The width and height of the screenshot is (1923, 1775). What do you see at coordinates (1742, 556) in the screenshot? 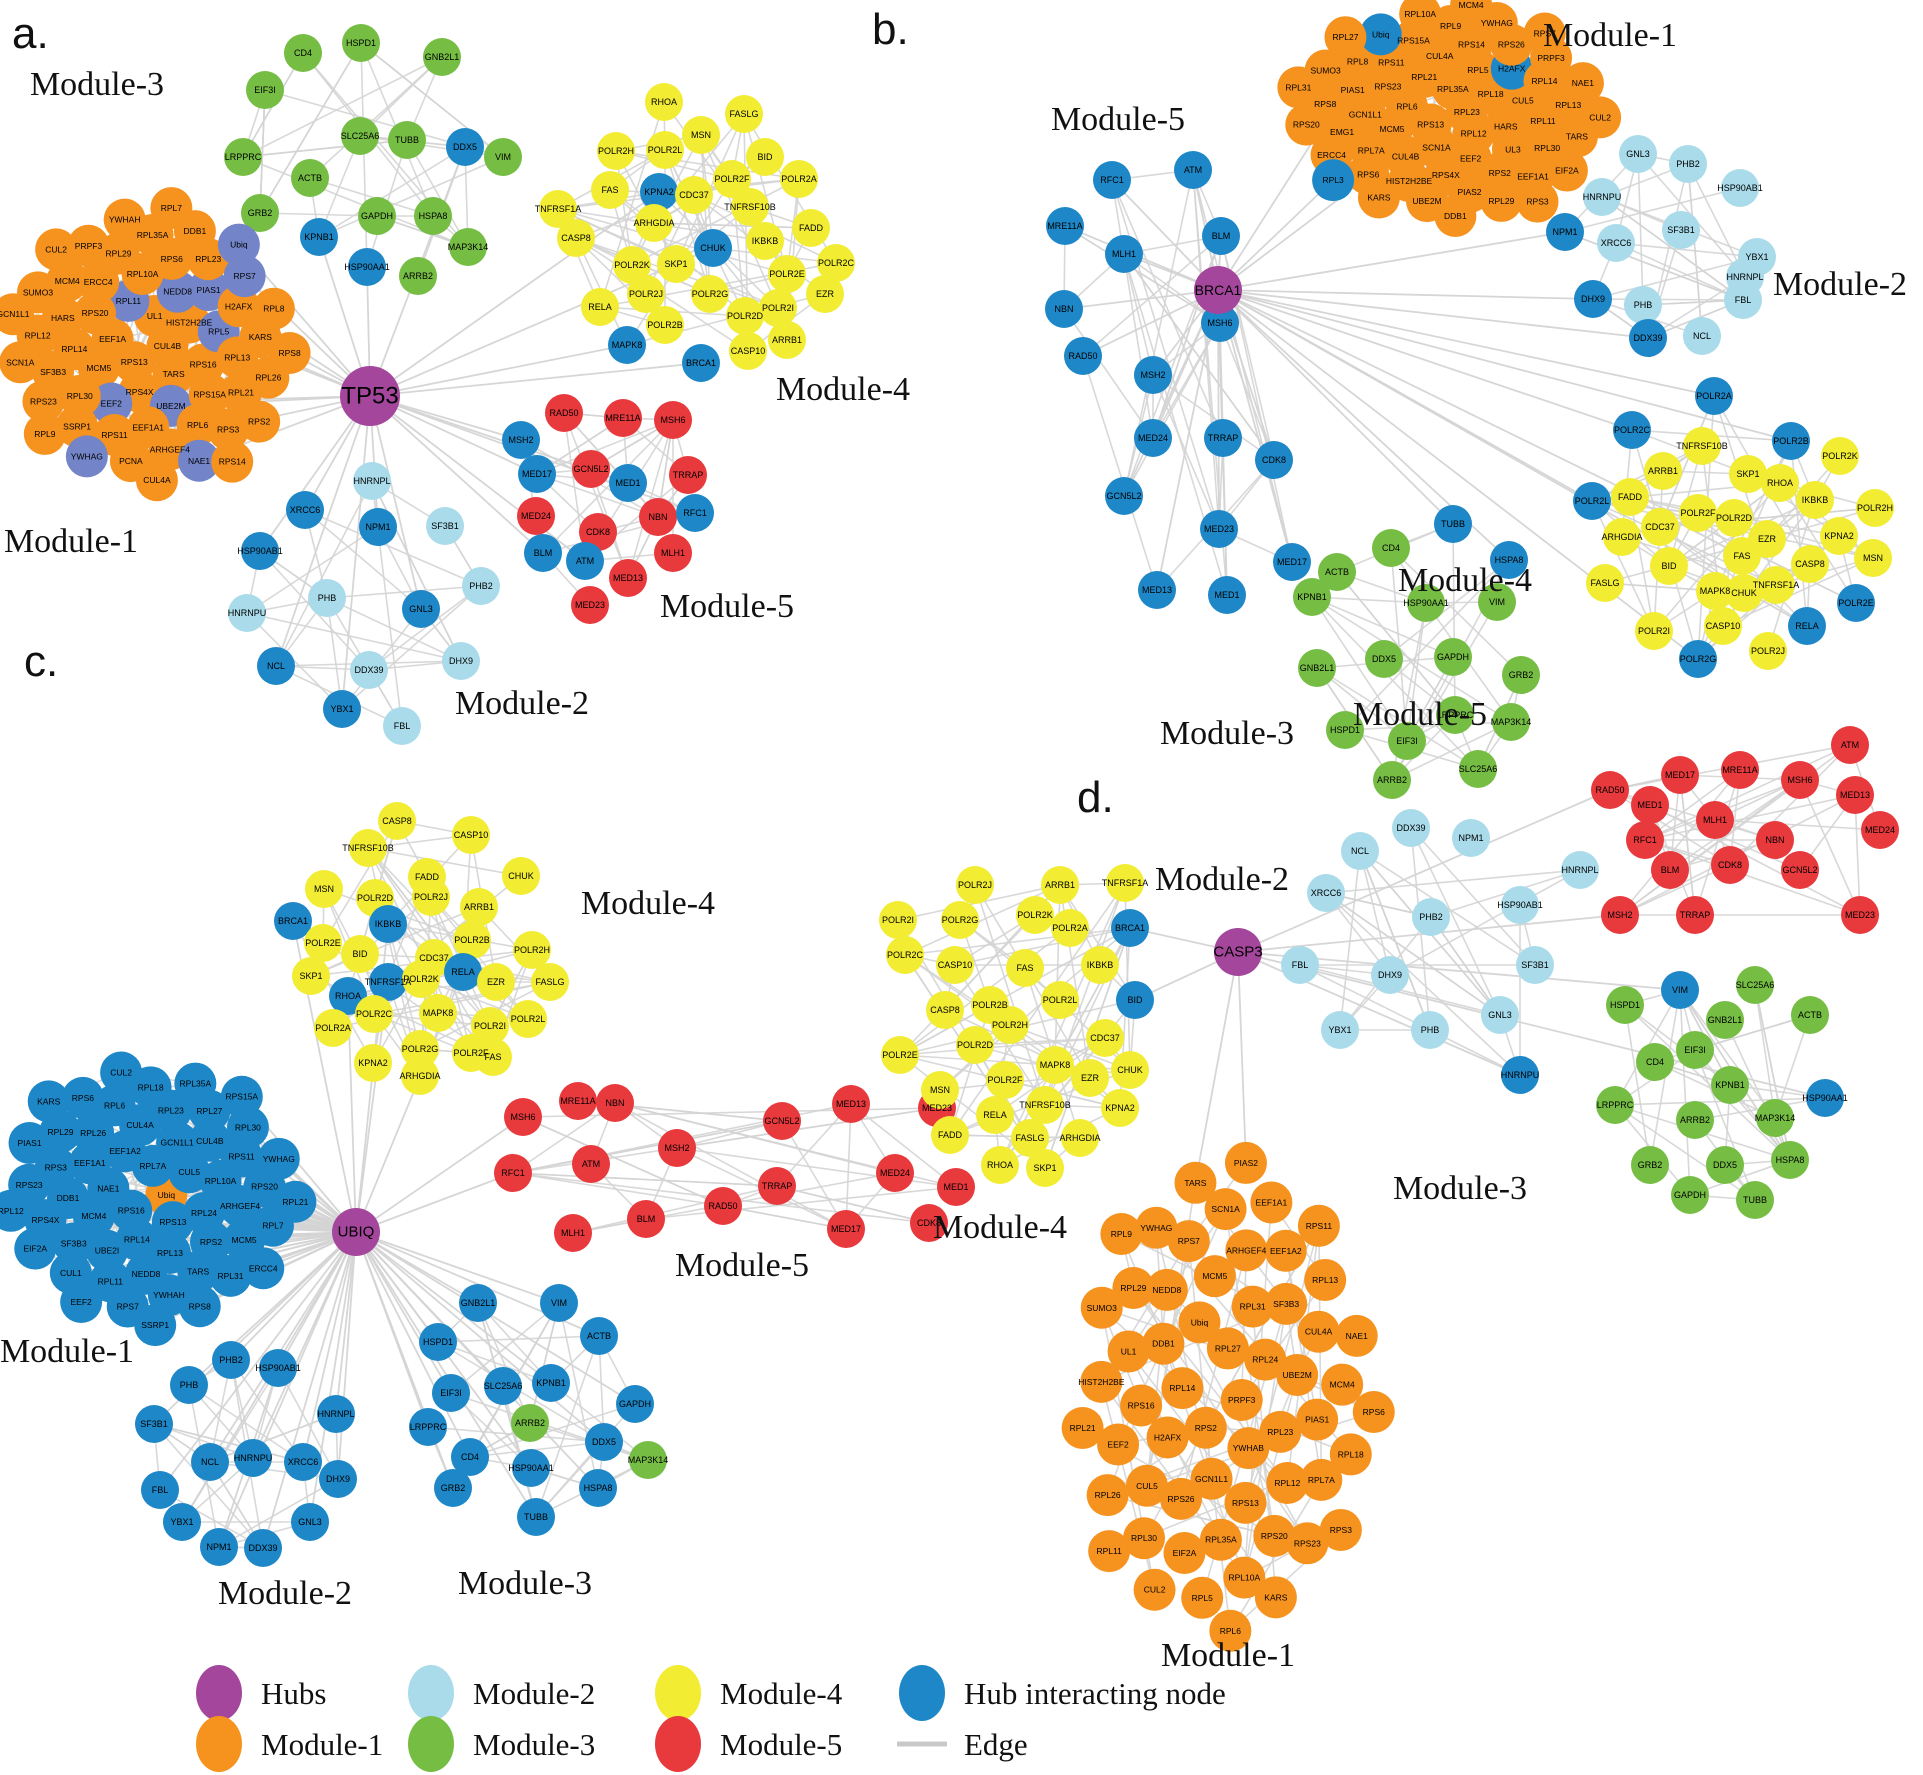
I see `node-FAS` at bounding box center [1742, 556].